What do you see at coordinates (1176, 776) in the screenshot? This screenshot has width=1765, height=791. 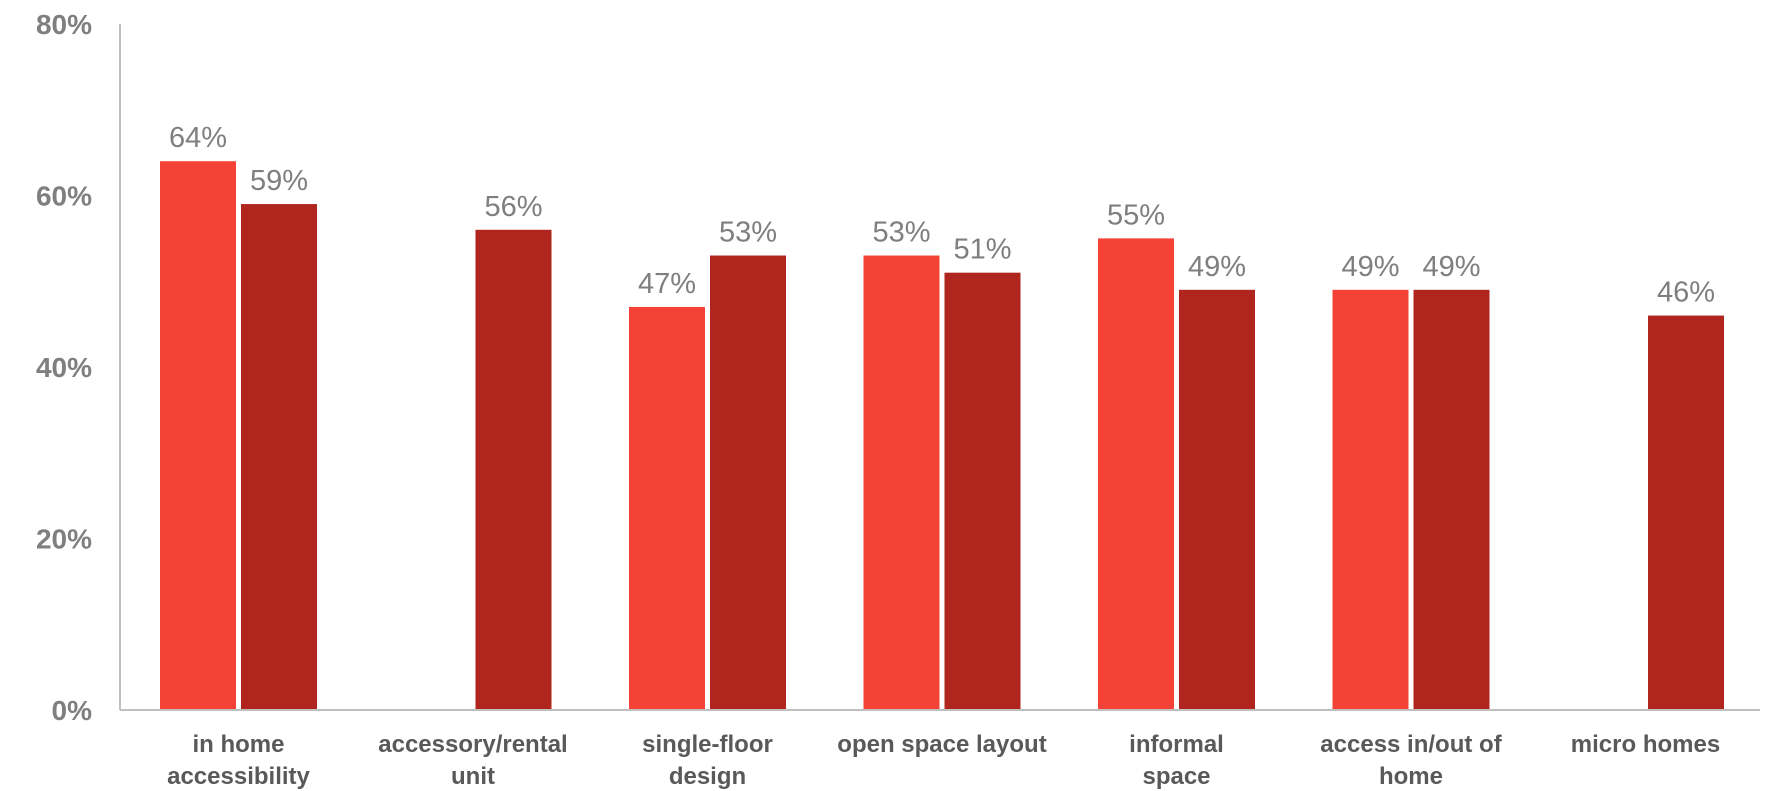 I see `x-tick-label-line: space` at bounding box center [1176, 776].